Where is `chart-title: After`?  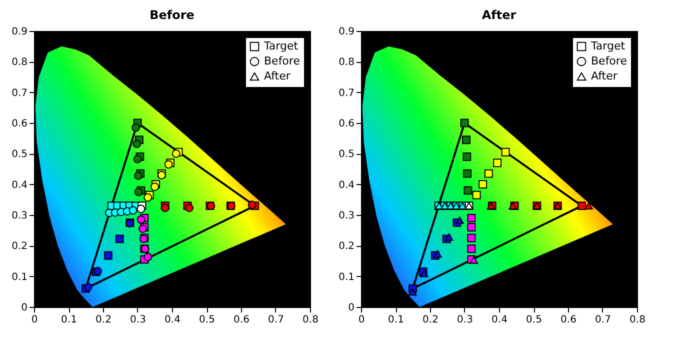
chart-title: After is located at coordinates (499, 15).